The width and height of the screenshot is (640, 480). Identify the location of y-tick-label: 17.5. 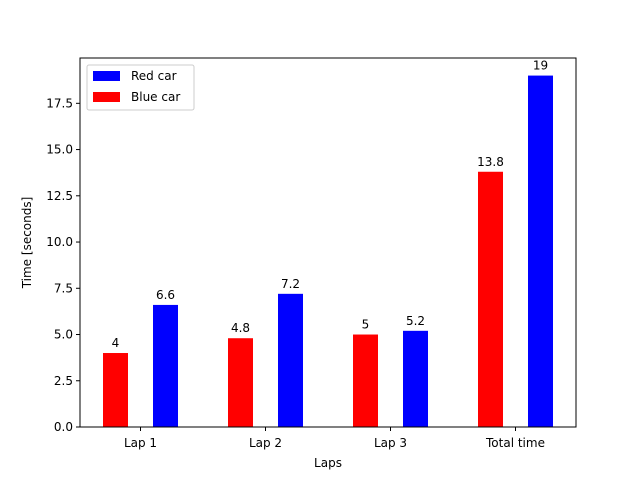
(59, 103).